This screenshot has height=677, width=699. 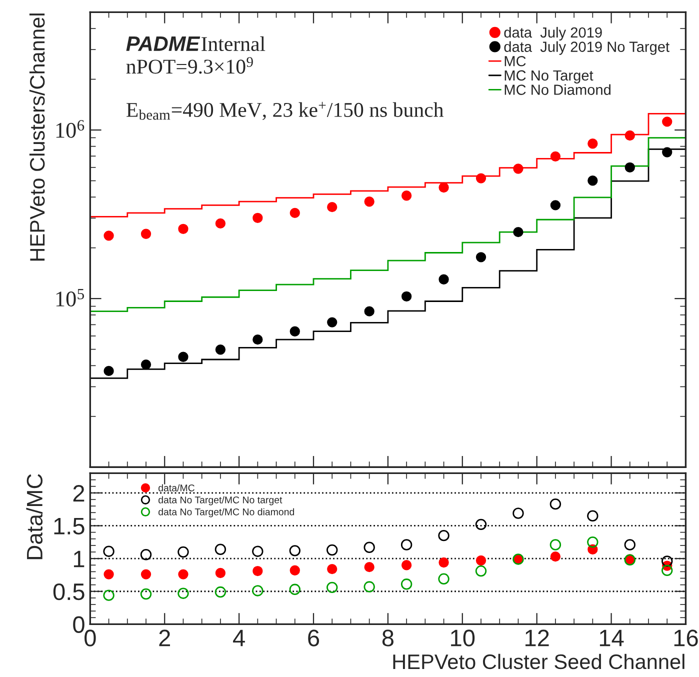 What do you see at coordinates (78, 624) in the screenshot?
I see `y-tick-label: 0` at bounding box center [78, 624].